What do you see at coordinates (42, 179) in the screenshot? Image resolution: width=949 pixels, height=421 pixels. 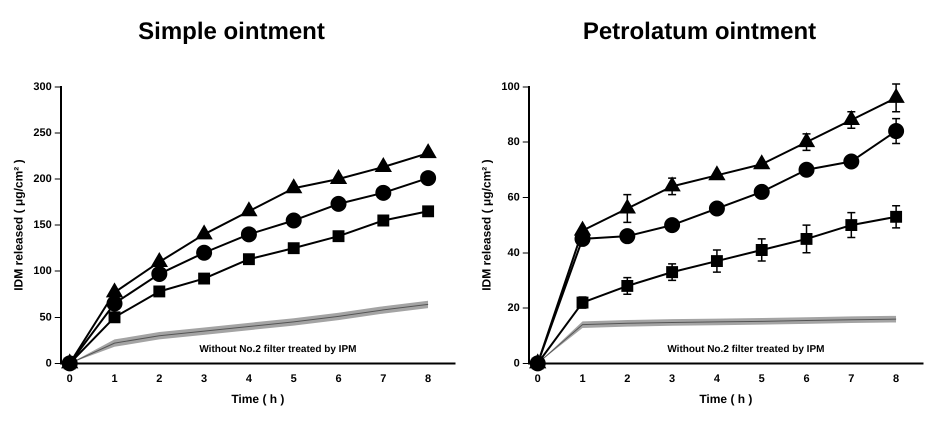 I see `y-tick-label: 200` at bounding box center [42, 179].